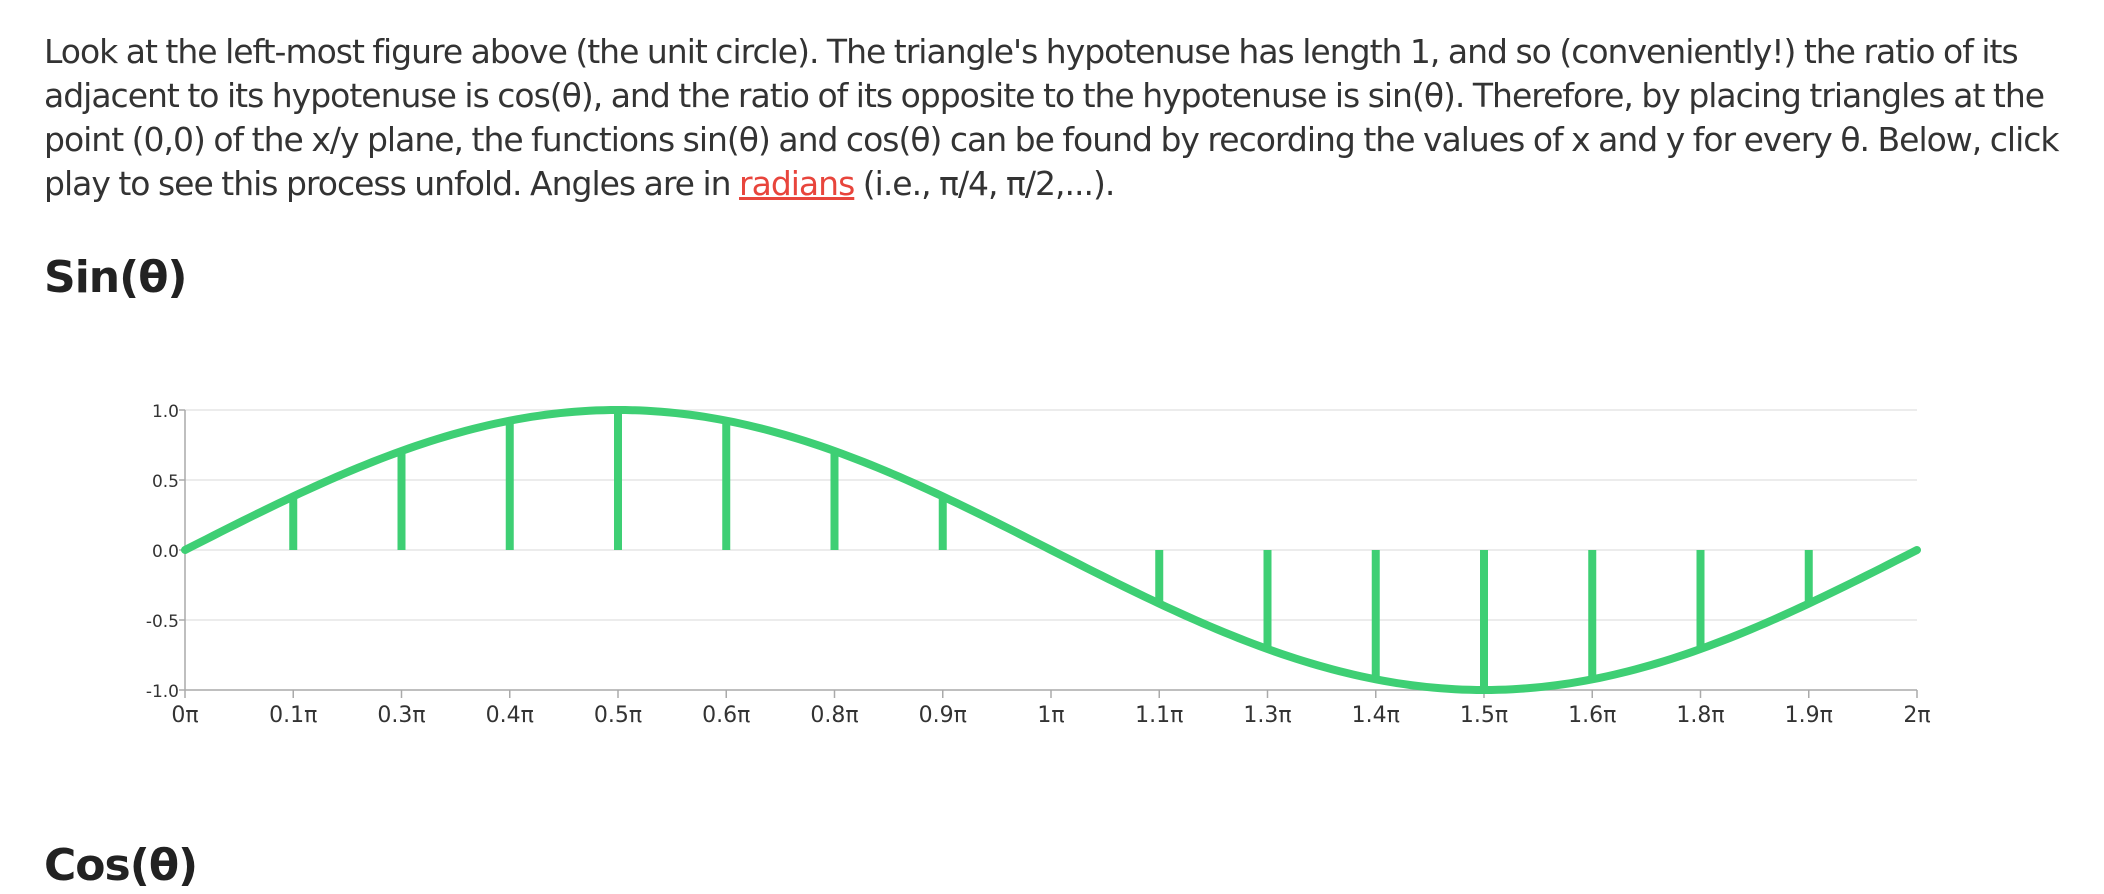 Image resolution: width=2104 pixels, height=894 pixels. What do you see at coordinates (1809, 715) in the screenshot?
I see `x-tick-label: 1.9π` at bounding box center [1809, 715].